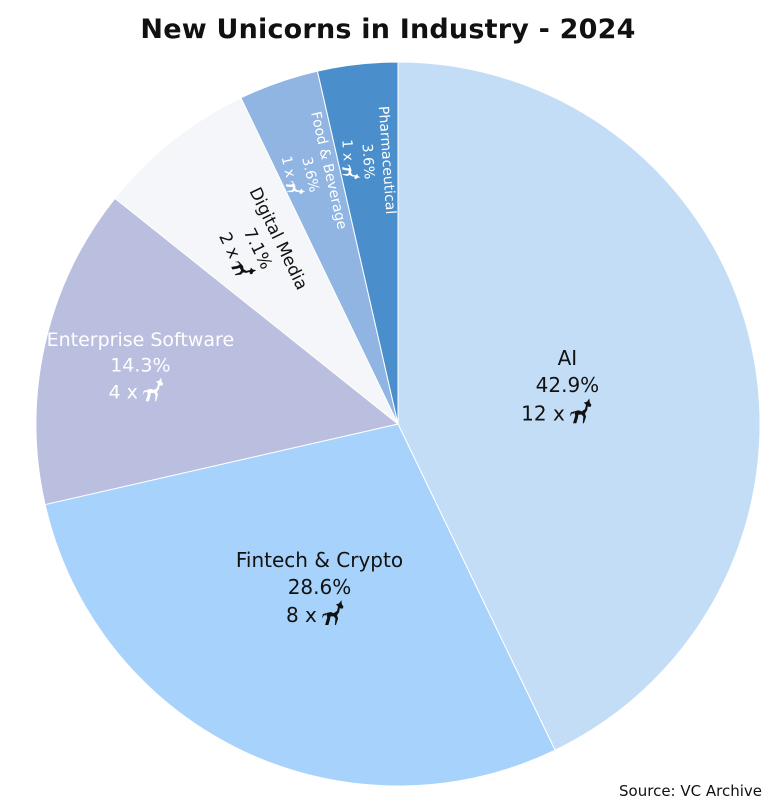 The height and width of the screenshot is (804, 776). I want to click on slice-name-label: AI, so click(568, 358).